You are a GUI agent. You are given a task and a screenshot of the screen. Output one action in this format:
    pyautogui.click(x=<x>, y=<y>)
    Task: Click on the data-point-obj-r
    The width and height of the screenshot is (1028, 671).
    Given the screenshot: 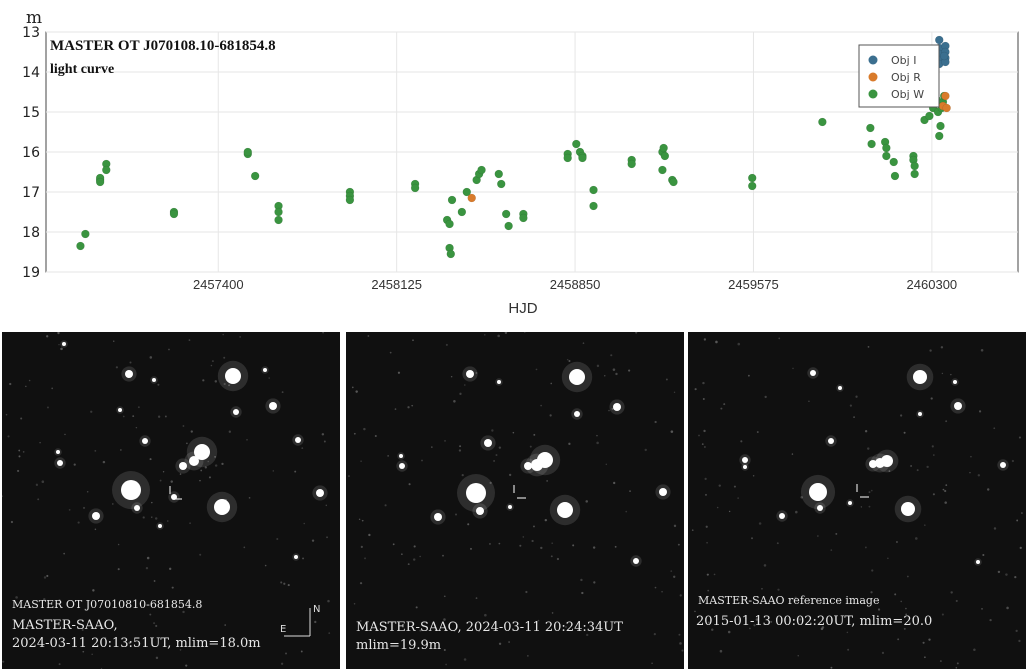 What is the action you would take?
    pyautogui.click(x=471, y=198)
    